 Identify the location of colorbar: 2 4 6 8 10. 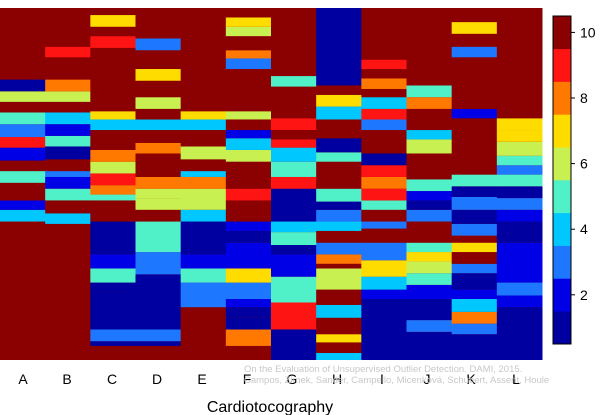
(574, 180).